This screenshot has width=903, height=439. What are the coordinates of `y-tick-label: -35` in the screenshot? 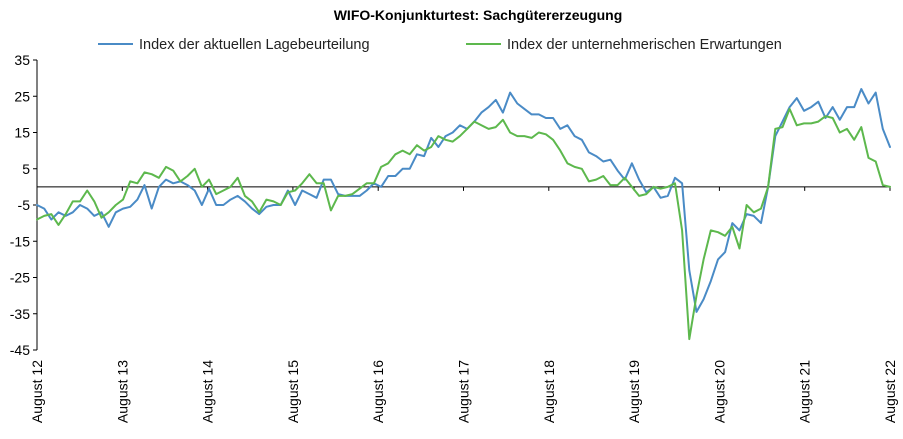 It's located at (20, 314).